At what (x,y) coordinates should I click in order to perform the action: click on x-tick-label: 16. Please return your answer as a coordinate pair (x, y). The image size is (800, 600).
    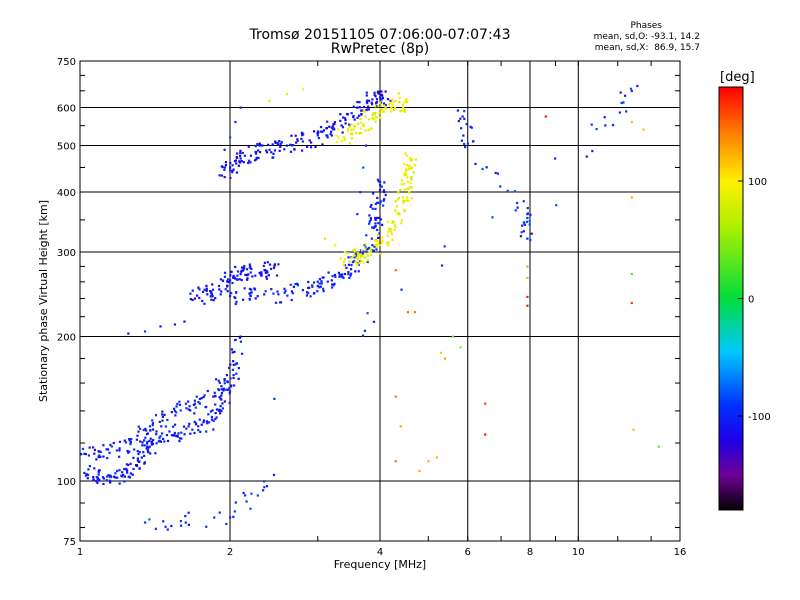
    Looking at the image, I should click on (680, 552).